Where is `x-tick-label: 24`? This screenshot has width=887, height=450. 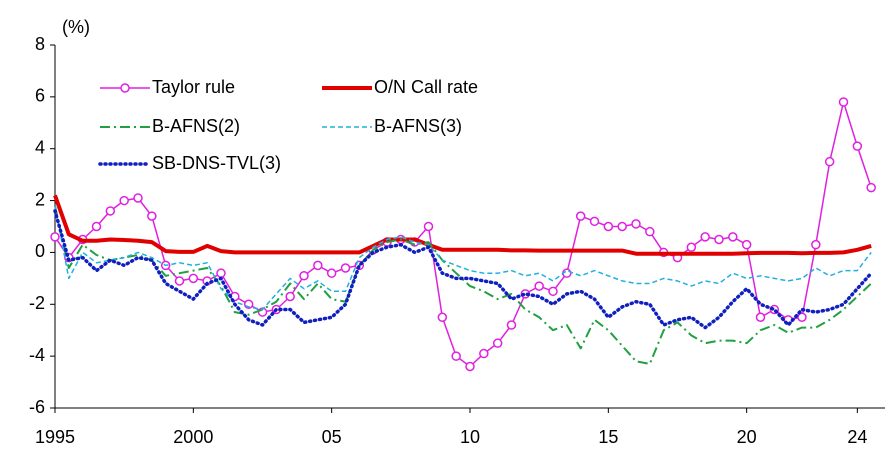 x-tick-label: 24 is located at coordinates (857, 437).